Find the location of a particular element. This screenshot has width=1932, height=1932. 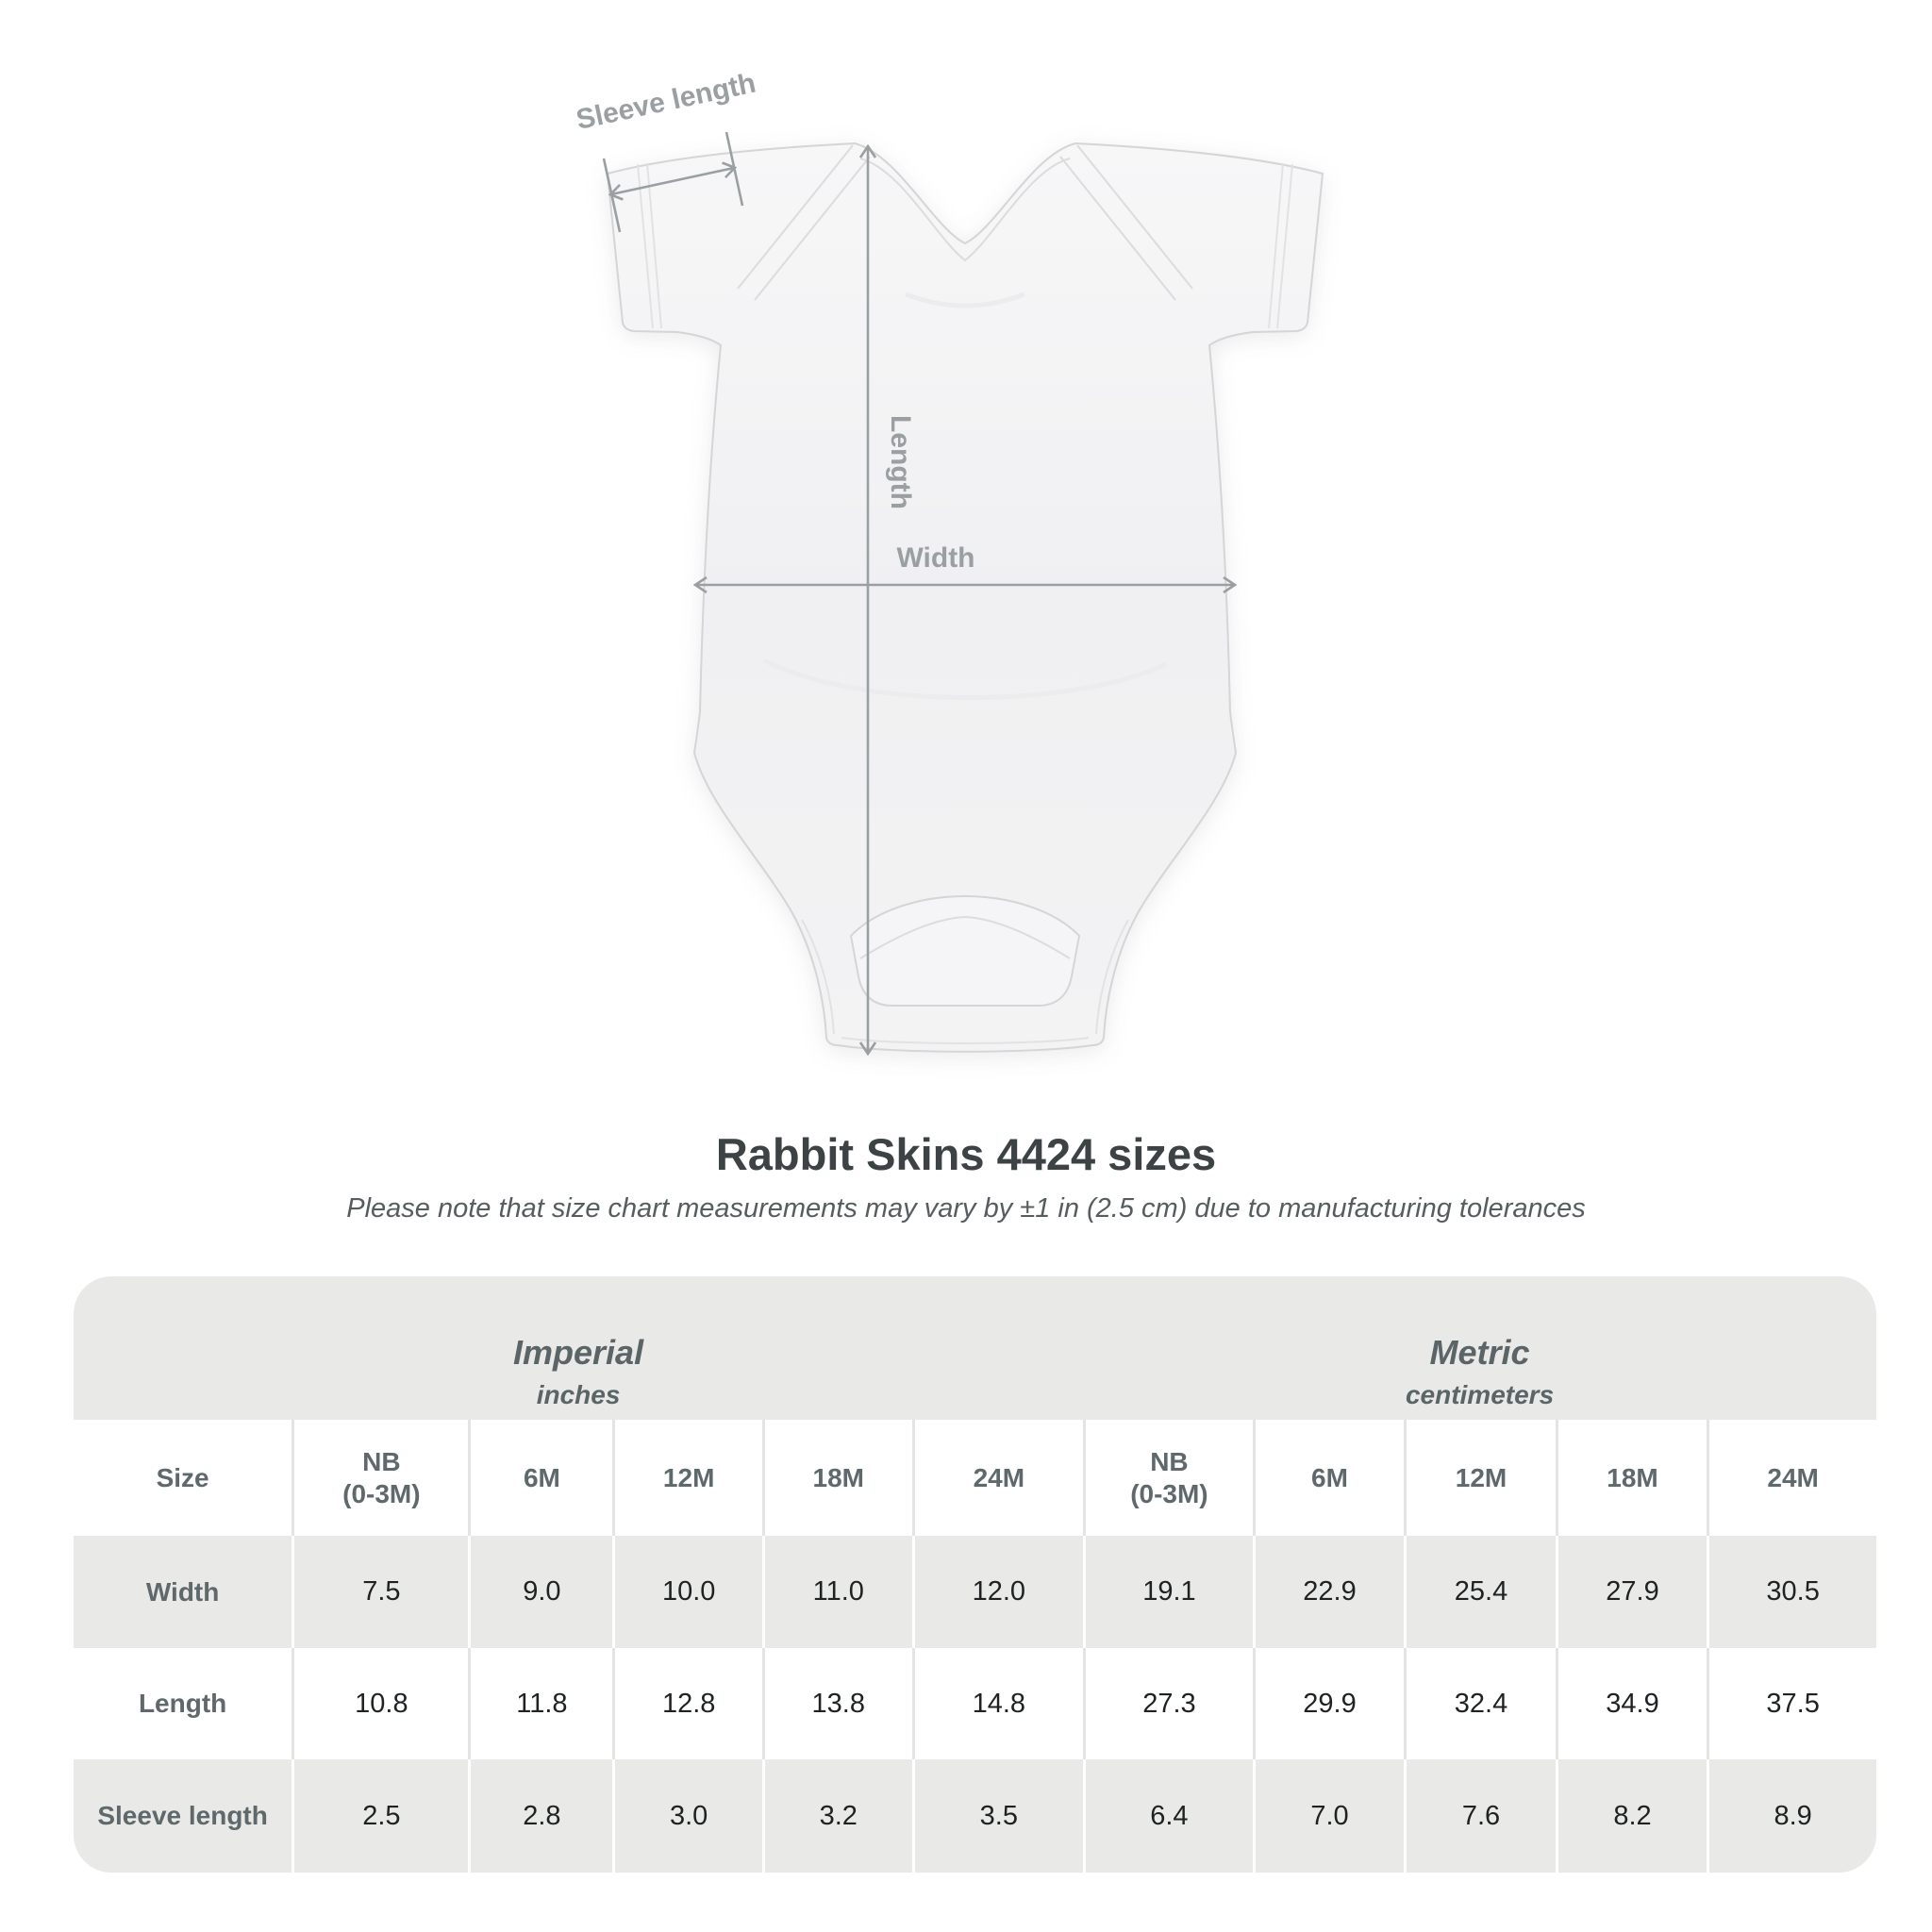

value-cell: 8.2 is located at coordinates (1631, 1816).